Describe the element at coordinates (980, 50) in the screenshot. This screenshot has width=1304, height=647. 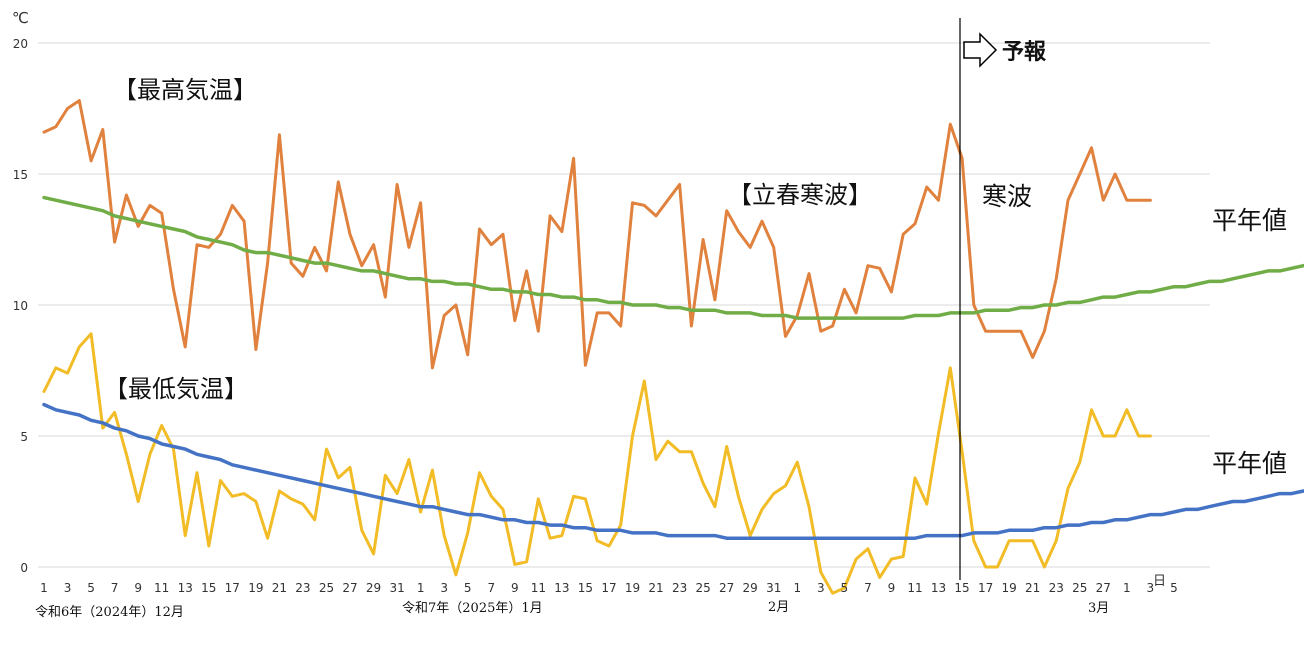
I see `forecast-arrow-icon` at that location.